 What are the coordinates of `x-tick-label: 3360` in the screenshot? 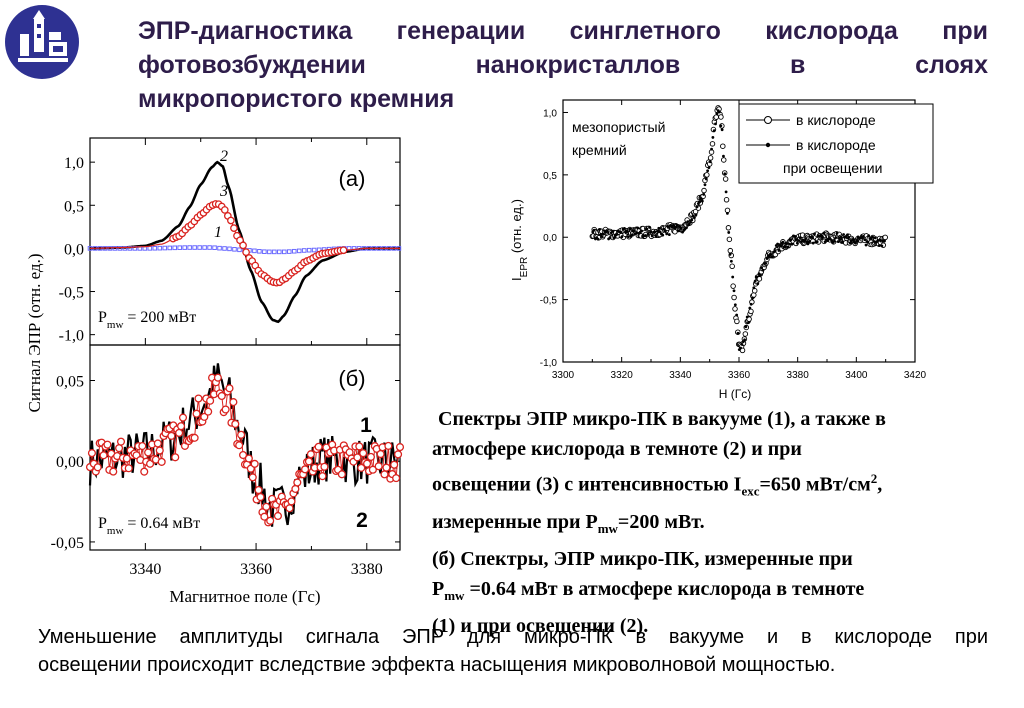 It's located at (739, 375).